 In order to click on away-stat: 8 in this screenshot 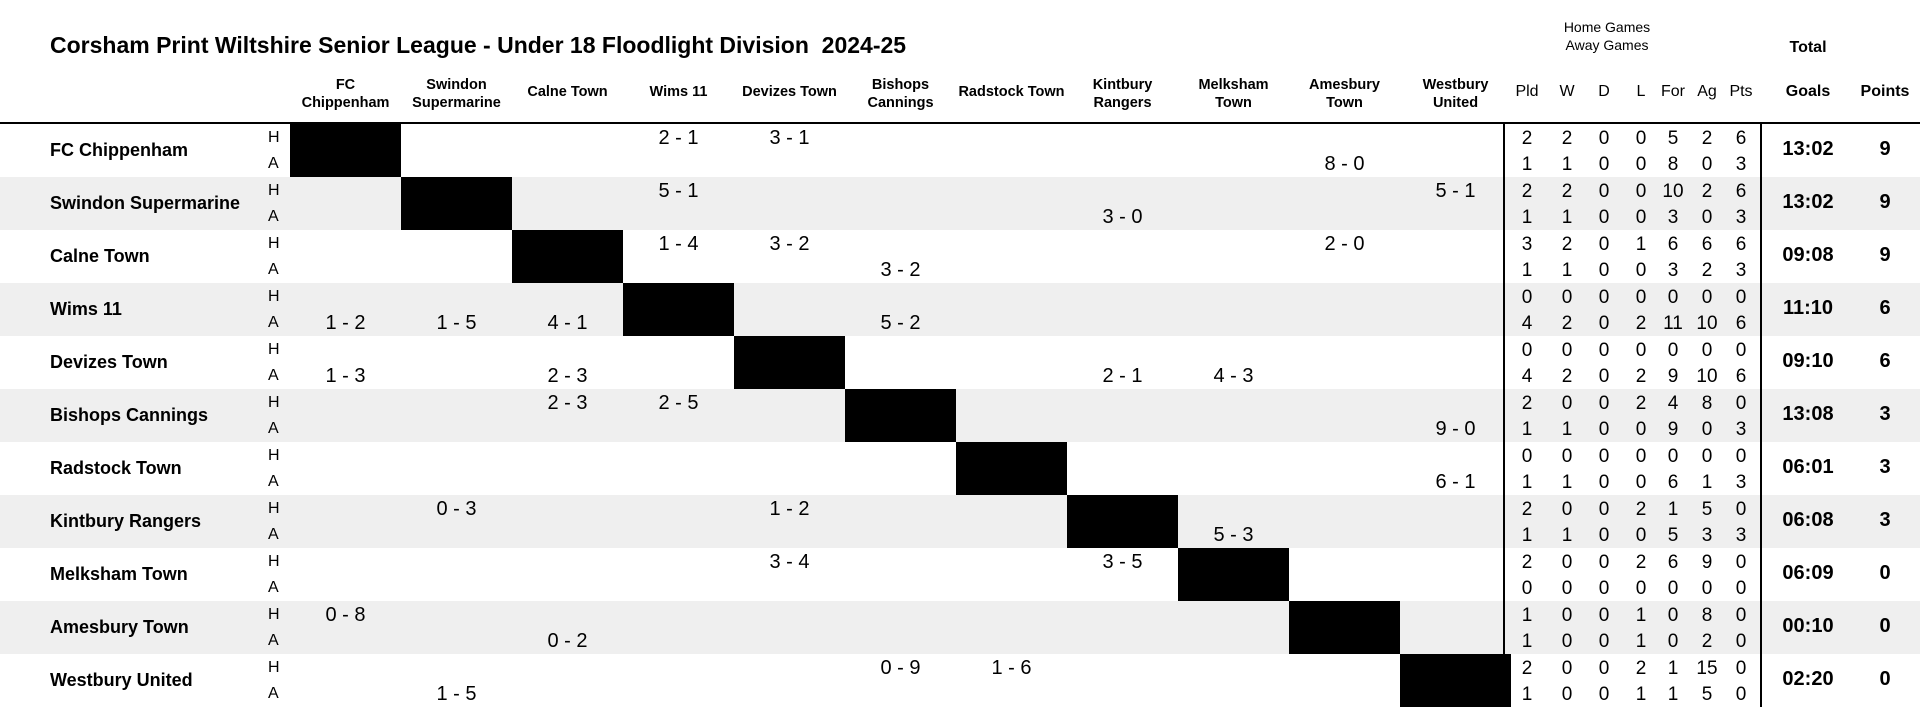, I will do `click(1673, 164)`.